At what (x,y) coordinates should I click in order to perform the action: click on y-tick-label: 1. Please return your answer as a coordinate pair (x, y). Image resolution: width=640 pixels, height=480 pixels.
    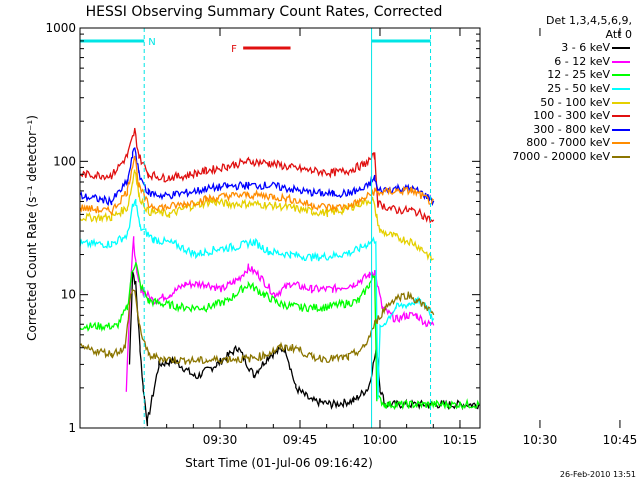
    Looking at the image, I should click on (72, 428).